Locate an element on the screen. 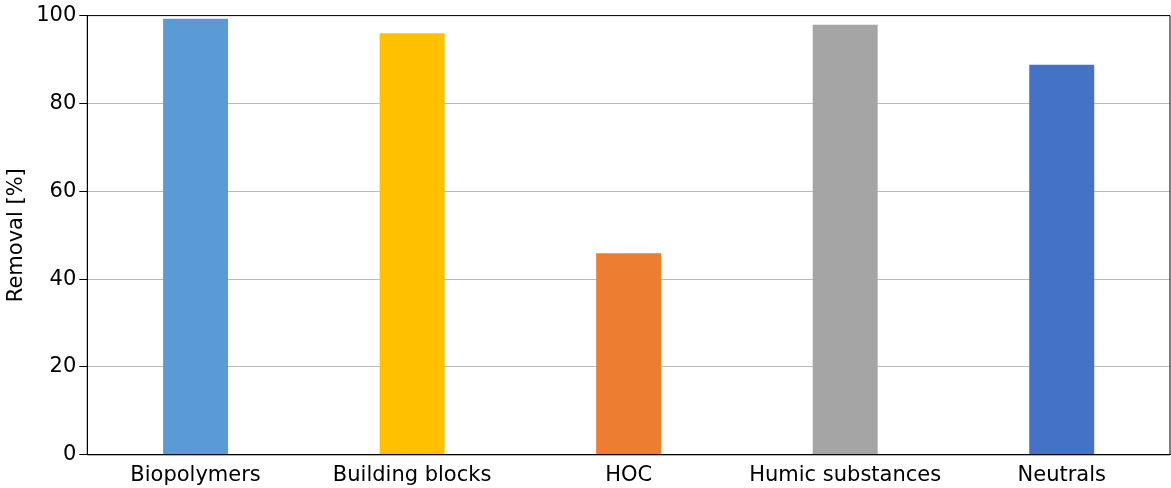  y-tick-label: 80 is located at coordinates (63, 101).